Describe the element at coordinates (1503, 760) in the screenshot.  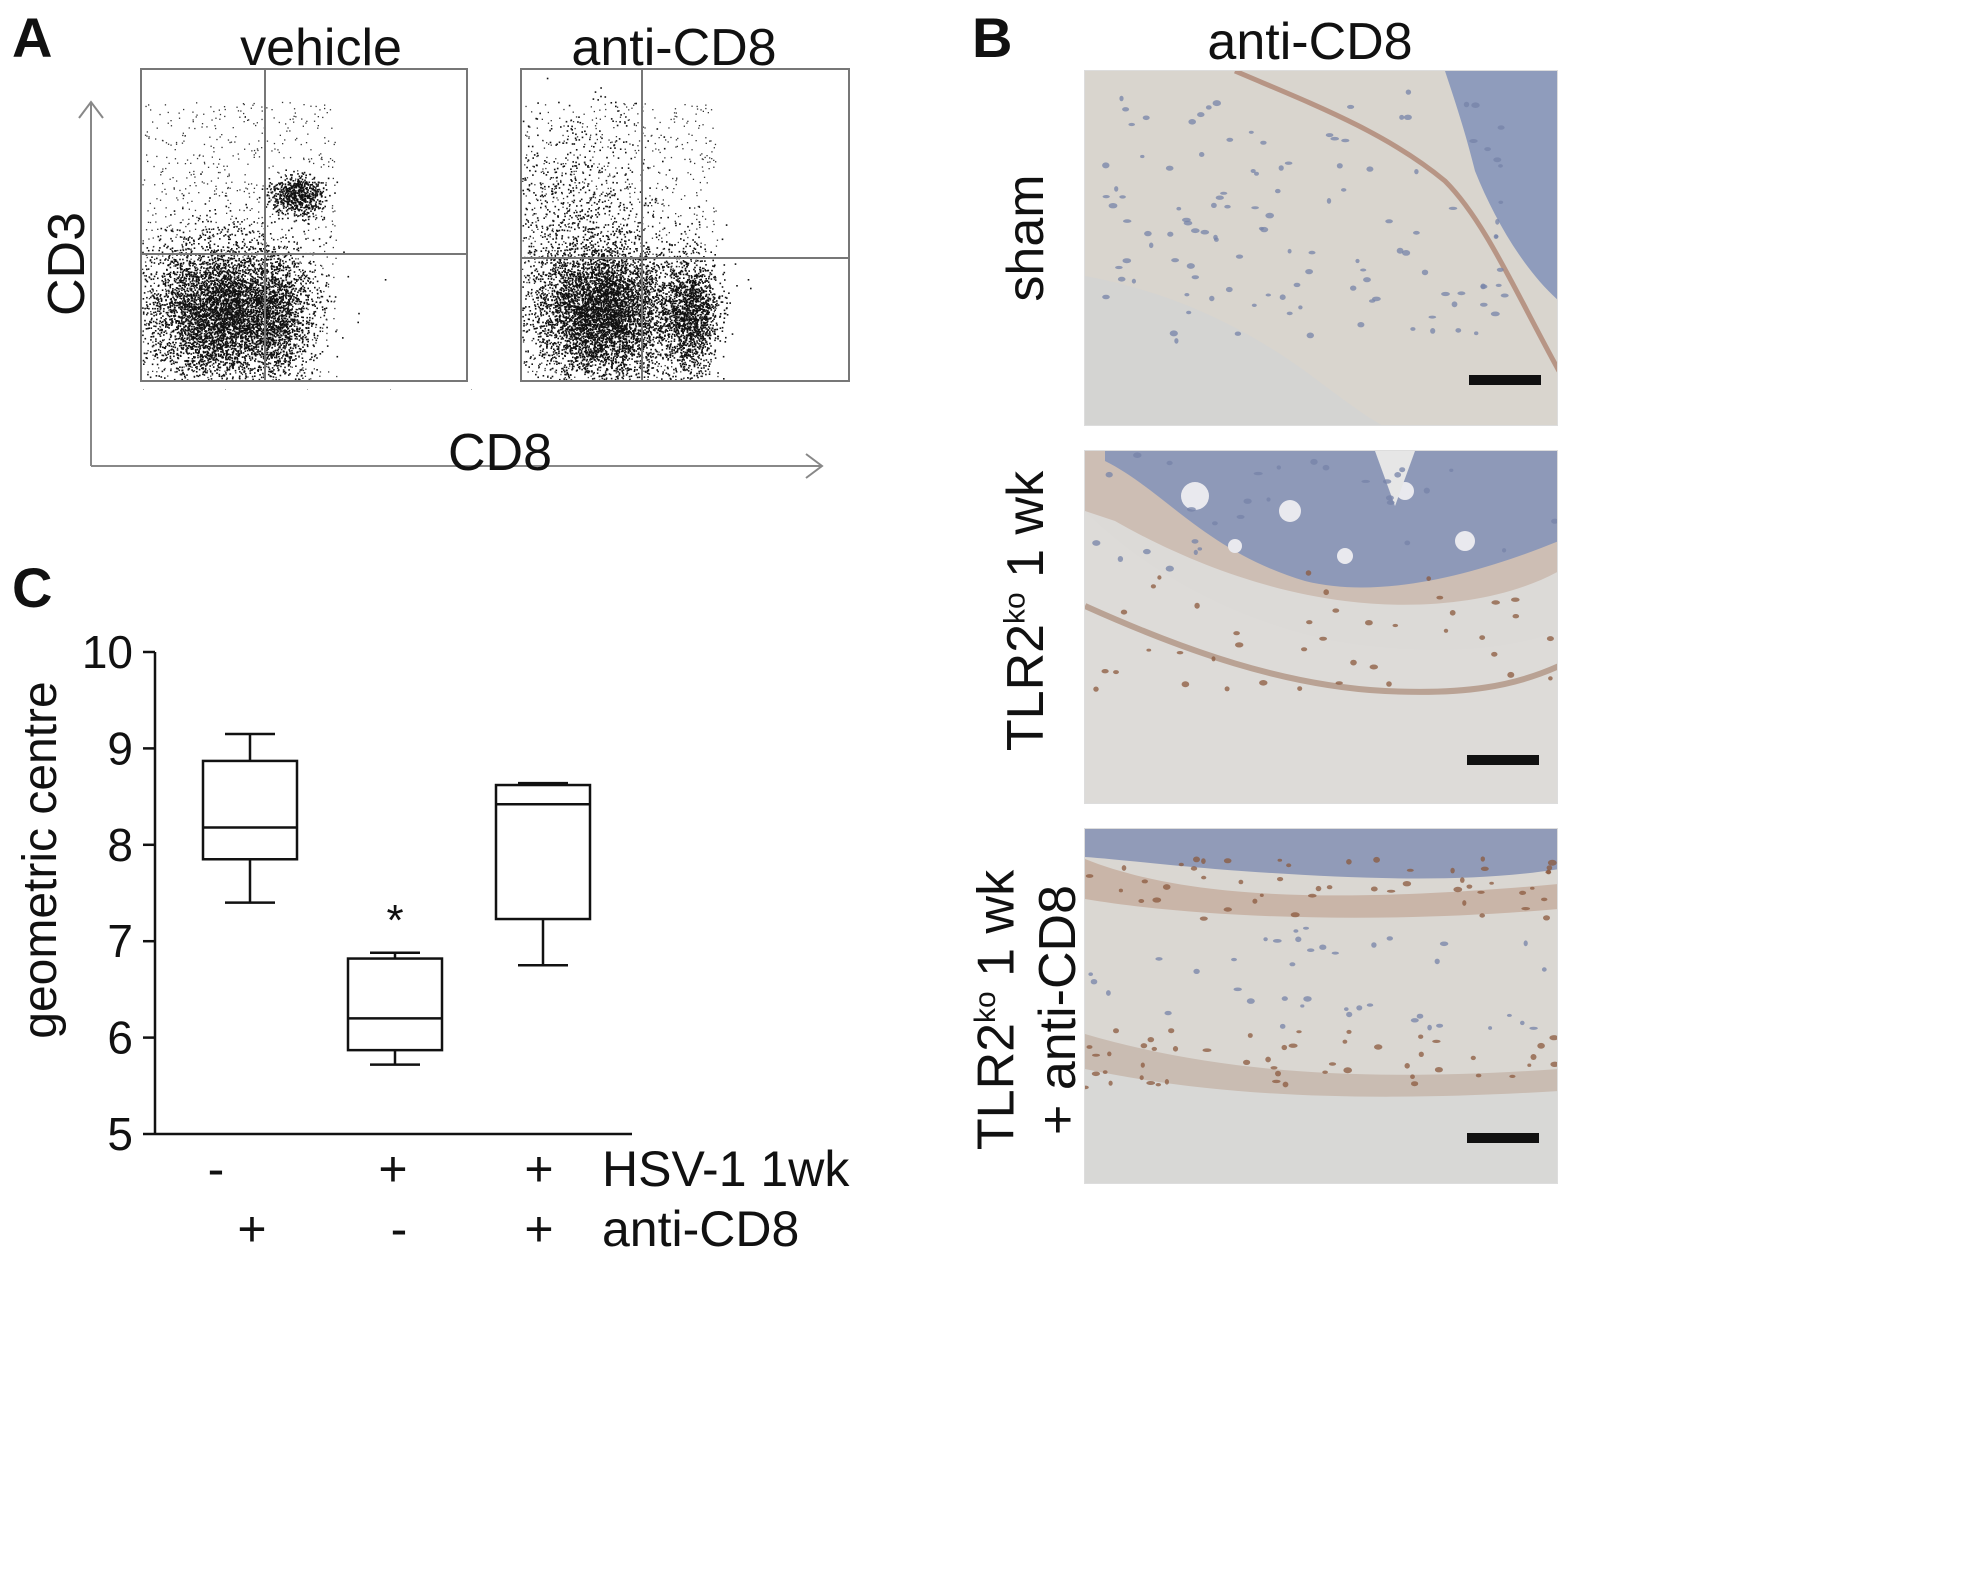
I see `scale-bar-tlr2ko` at that location.